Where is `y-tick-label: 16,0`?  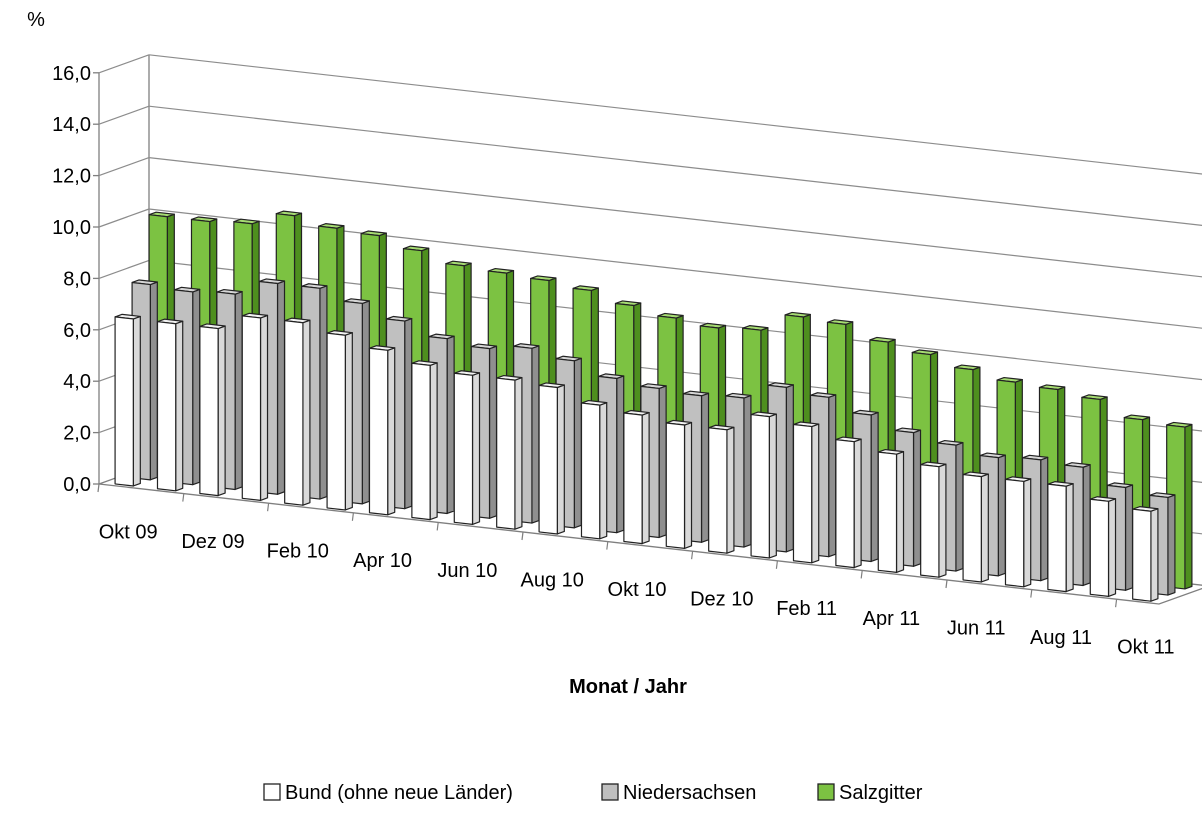 y-tick-label: 16,0 is located at coordinates (71, 74).